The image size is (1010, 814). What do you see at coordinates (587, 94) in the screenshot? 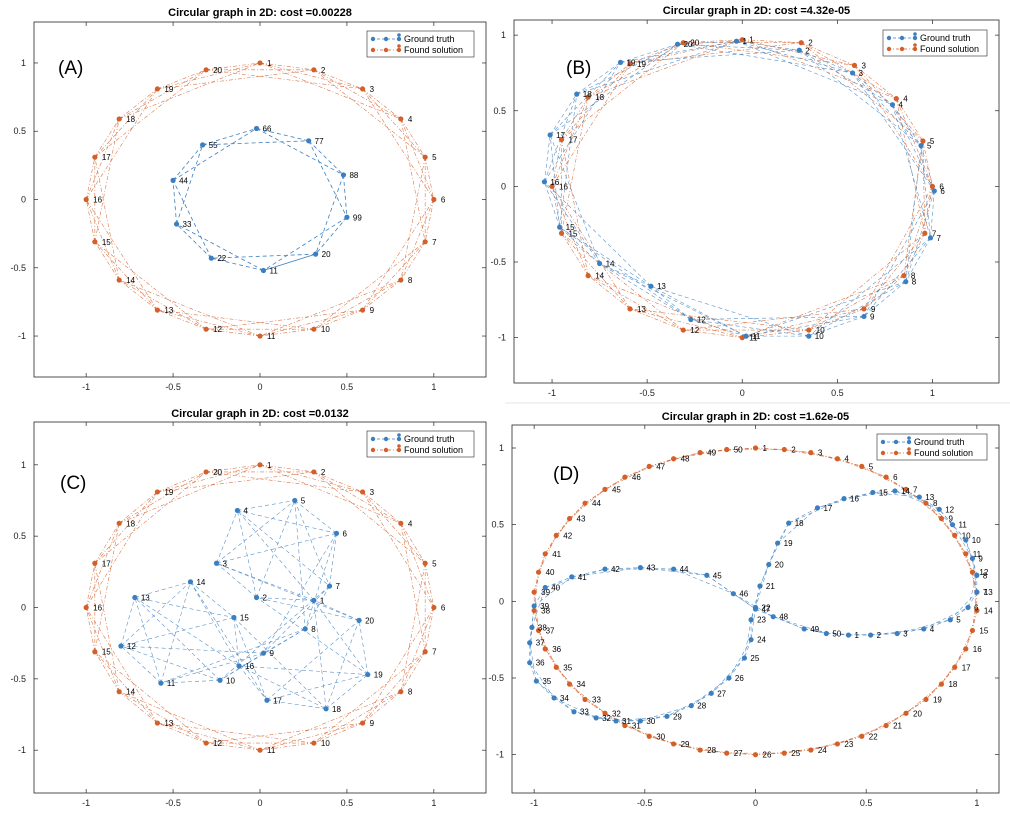
I see `ground-truth-label: 18` at bounding box center [587, 94].